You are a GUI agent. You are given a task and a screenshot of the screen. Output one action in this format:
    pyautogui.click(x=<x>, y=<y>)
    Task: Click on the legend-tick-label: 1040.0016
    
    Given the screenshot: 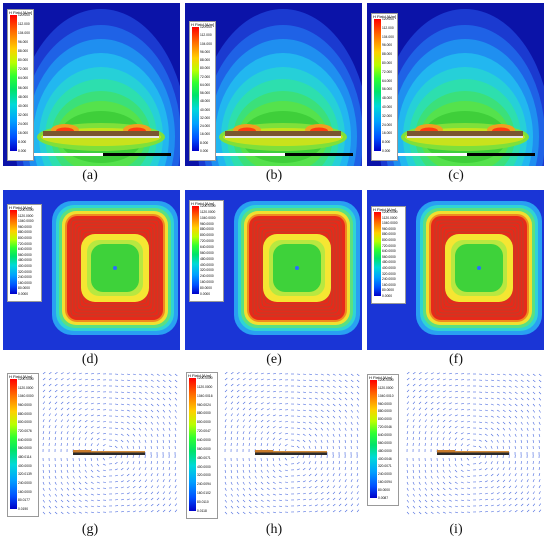 What is the action you would take?
    pyautogui.click(x=205, y=395)
    